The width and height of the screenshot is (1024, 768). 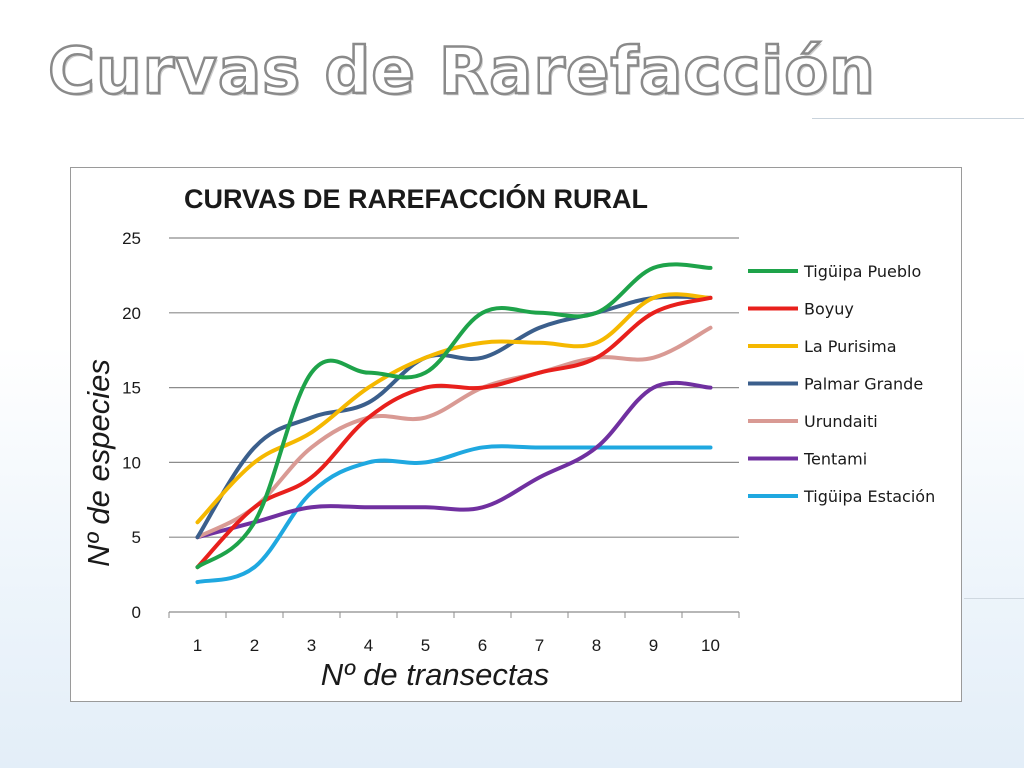 I want to click on series-line-tentami, so click(x=454, y=460).